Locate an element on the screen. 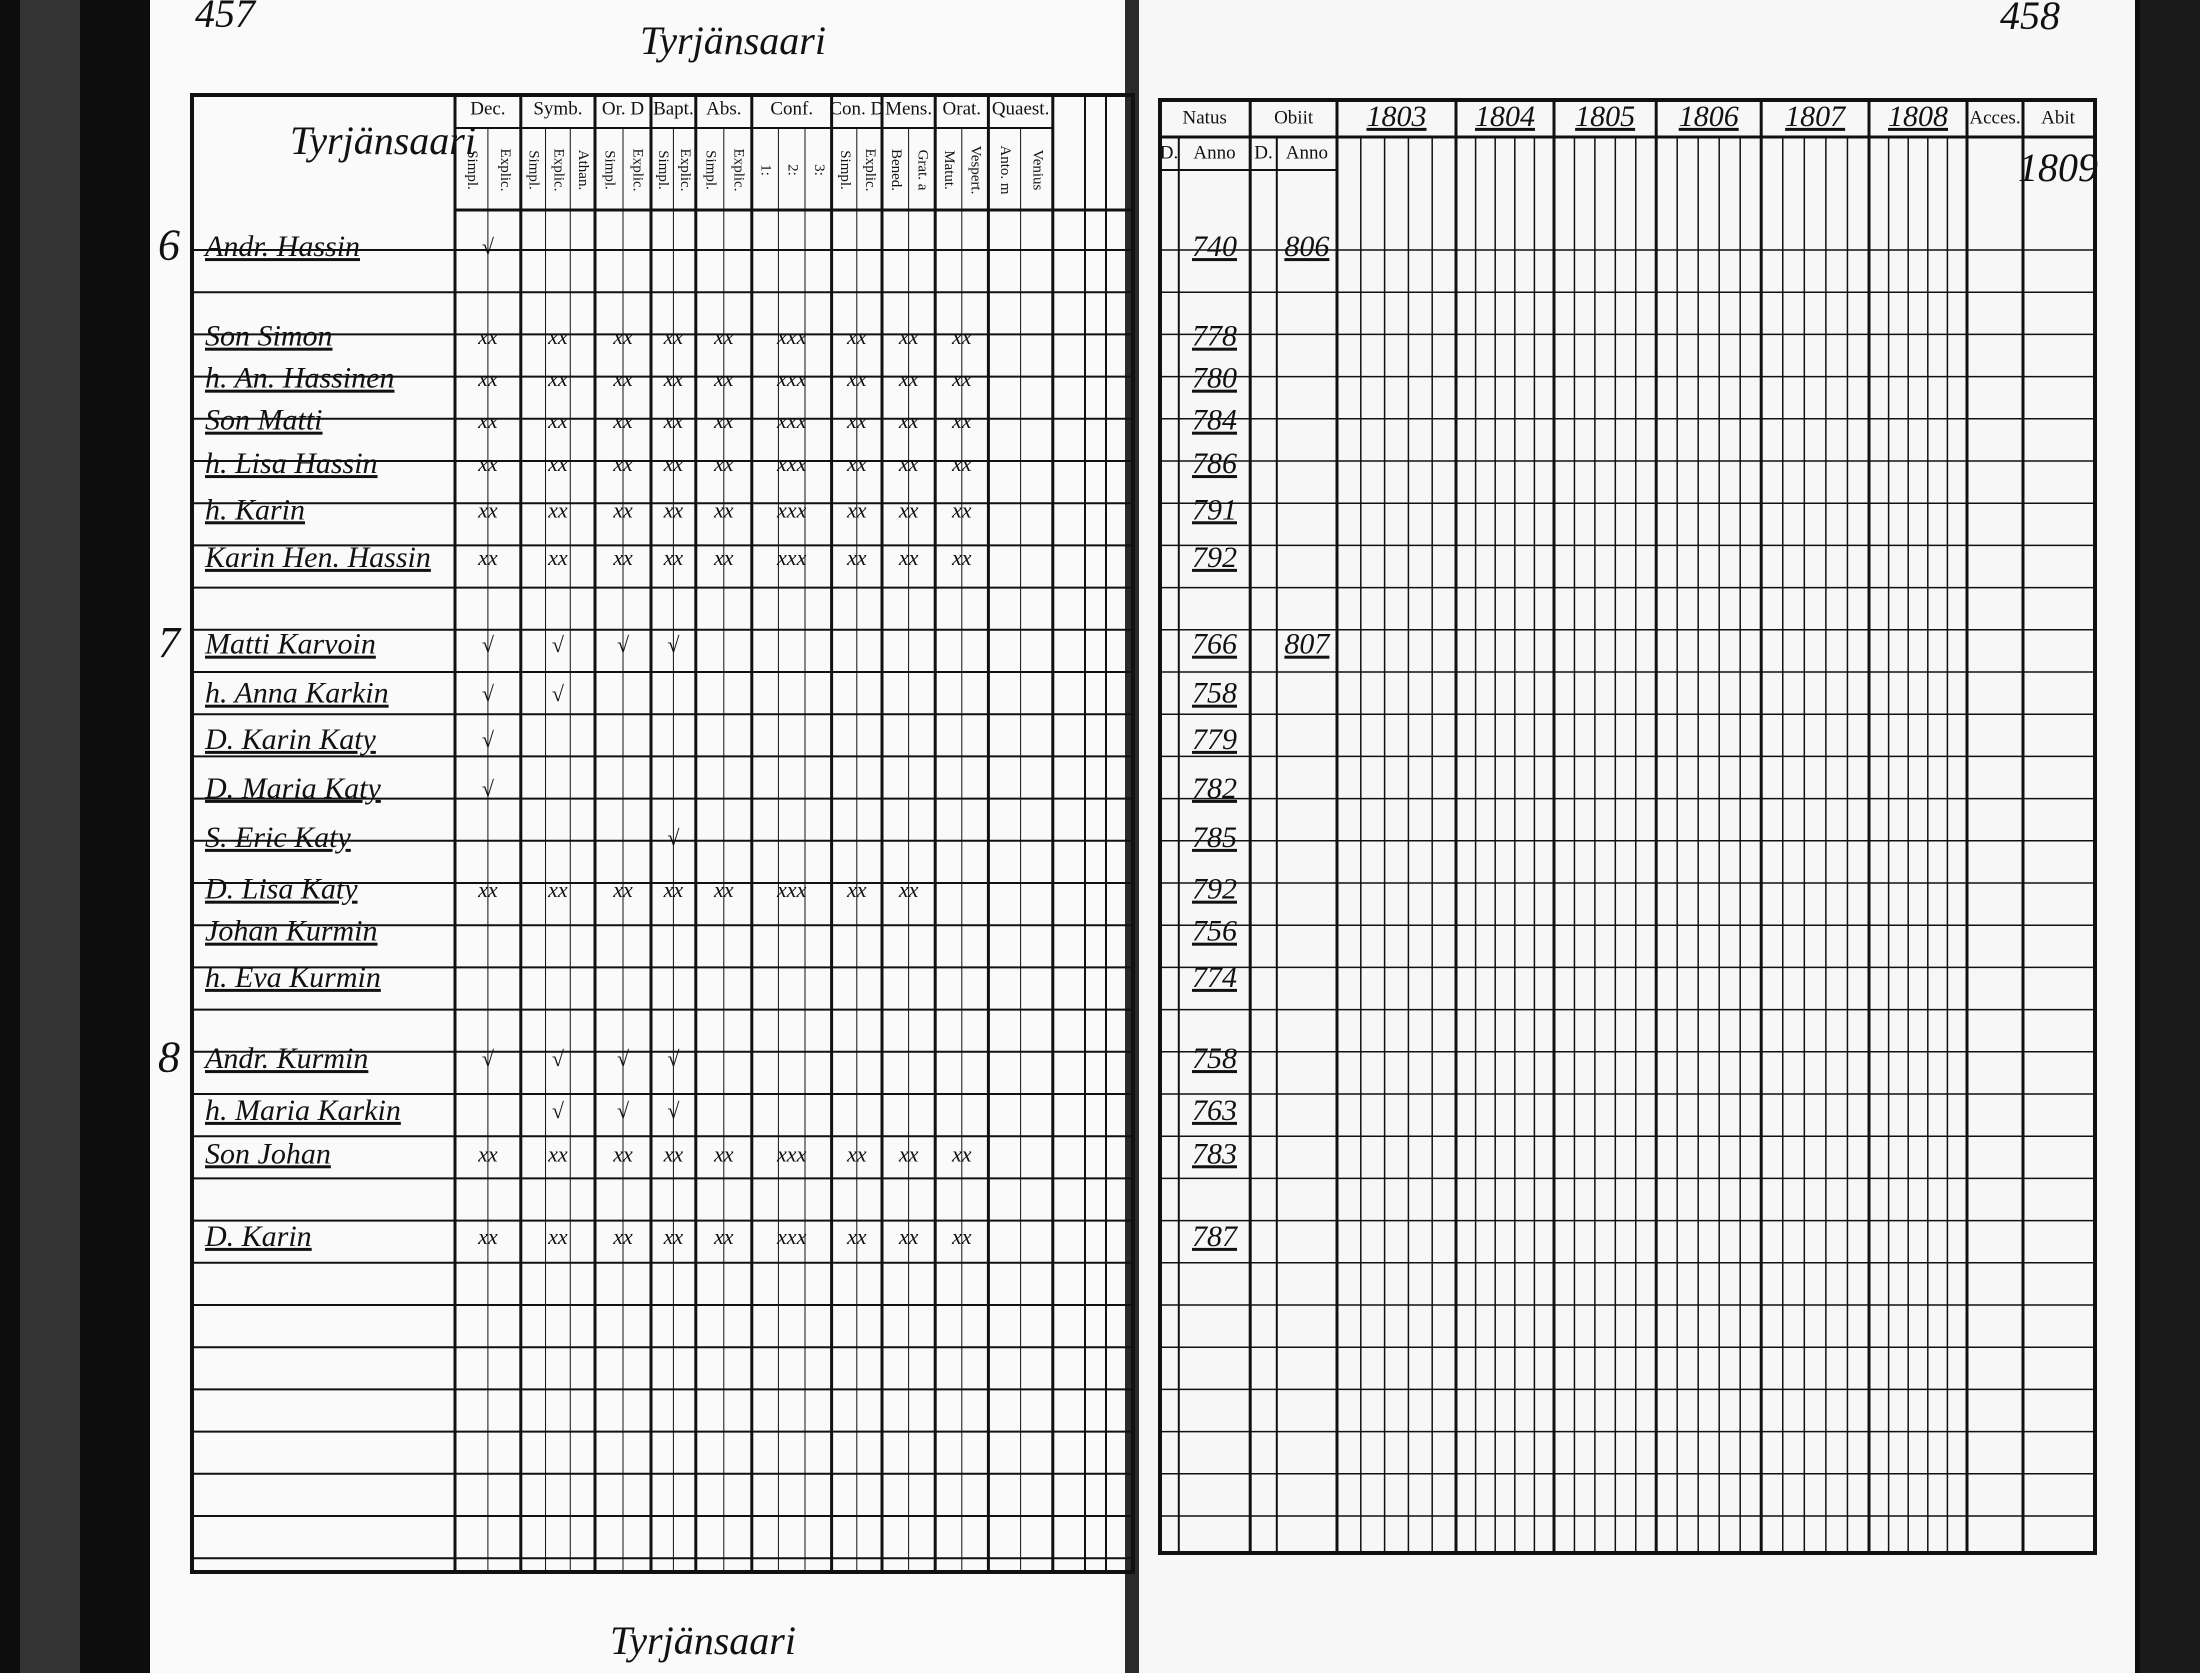 The width and height of the screenshot is (2200, 1673). column-group-label: Or. D is located at coordinates (623, 108).